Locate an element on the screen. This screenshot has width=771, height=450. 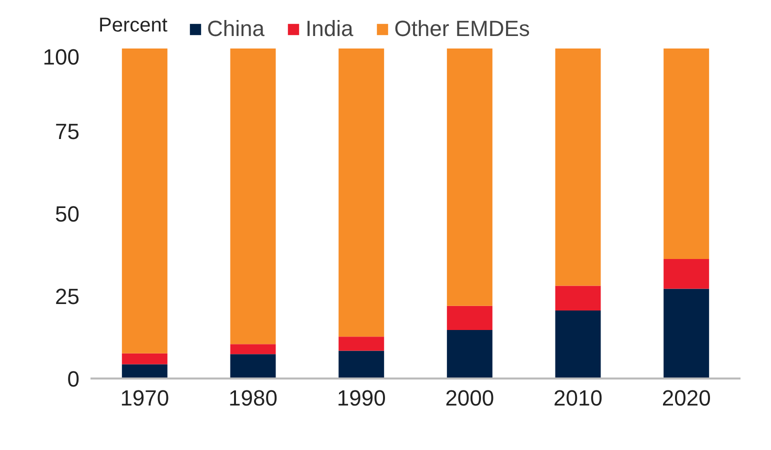
y-axis-title: Percent is located at coordinates (133, 25).